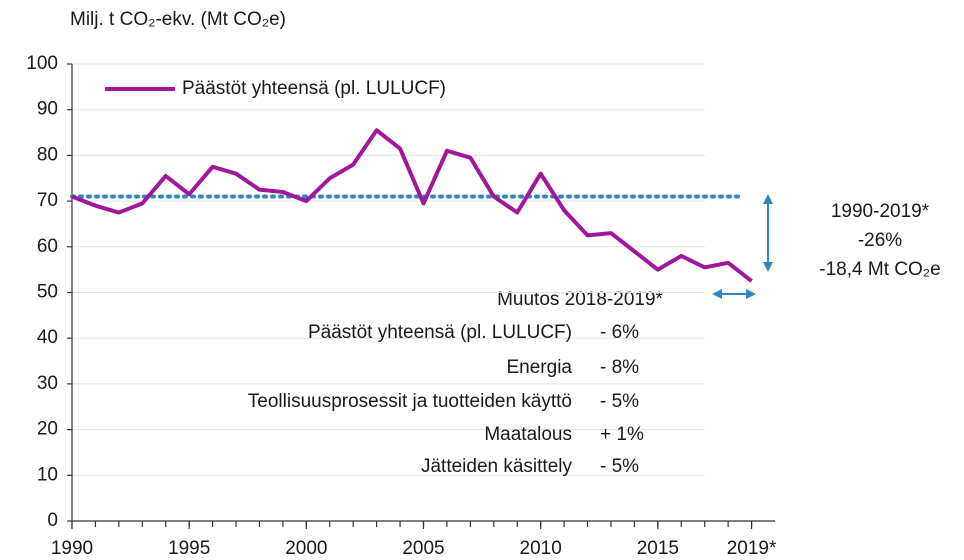 This screenshot has width=964, height=560. I want to click on x-tick-label: 2019*, so click(752, 548).